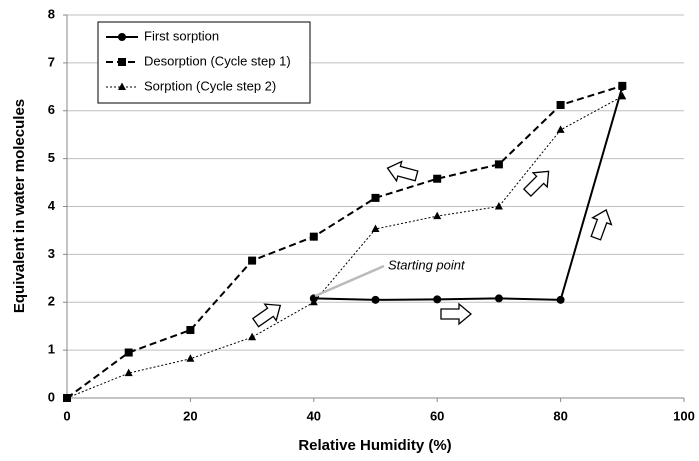 The height and width of the screenshot is (461, 699). What do you see at coordinates (66, 415) in the screenshot?
I see `x-tick-label: 0` at bounding box center [66, 415].